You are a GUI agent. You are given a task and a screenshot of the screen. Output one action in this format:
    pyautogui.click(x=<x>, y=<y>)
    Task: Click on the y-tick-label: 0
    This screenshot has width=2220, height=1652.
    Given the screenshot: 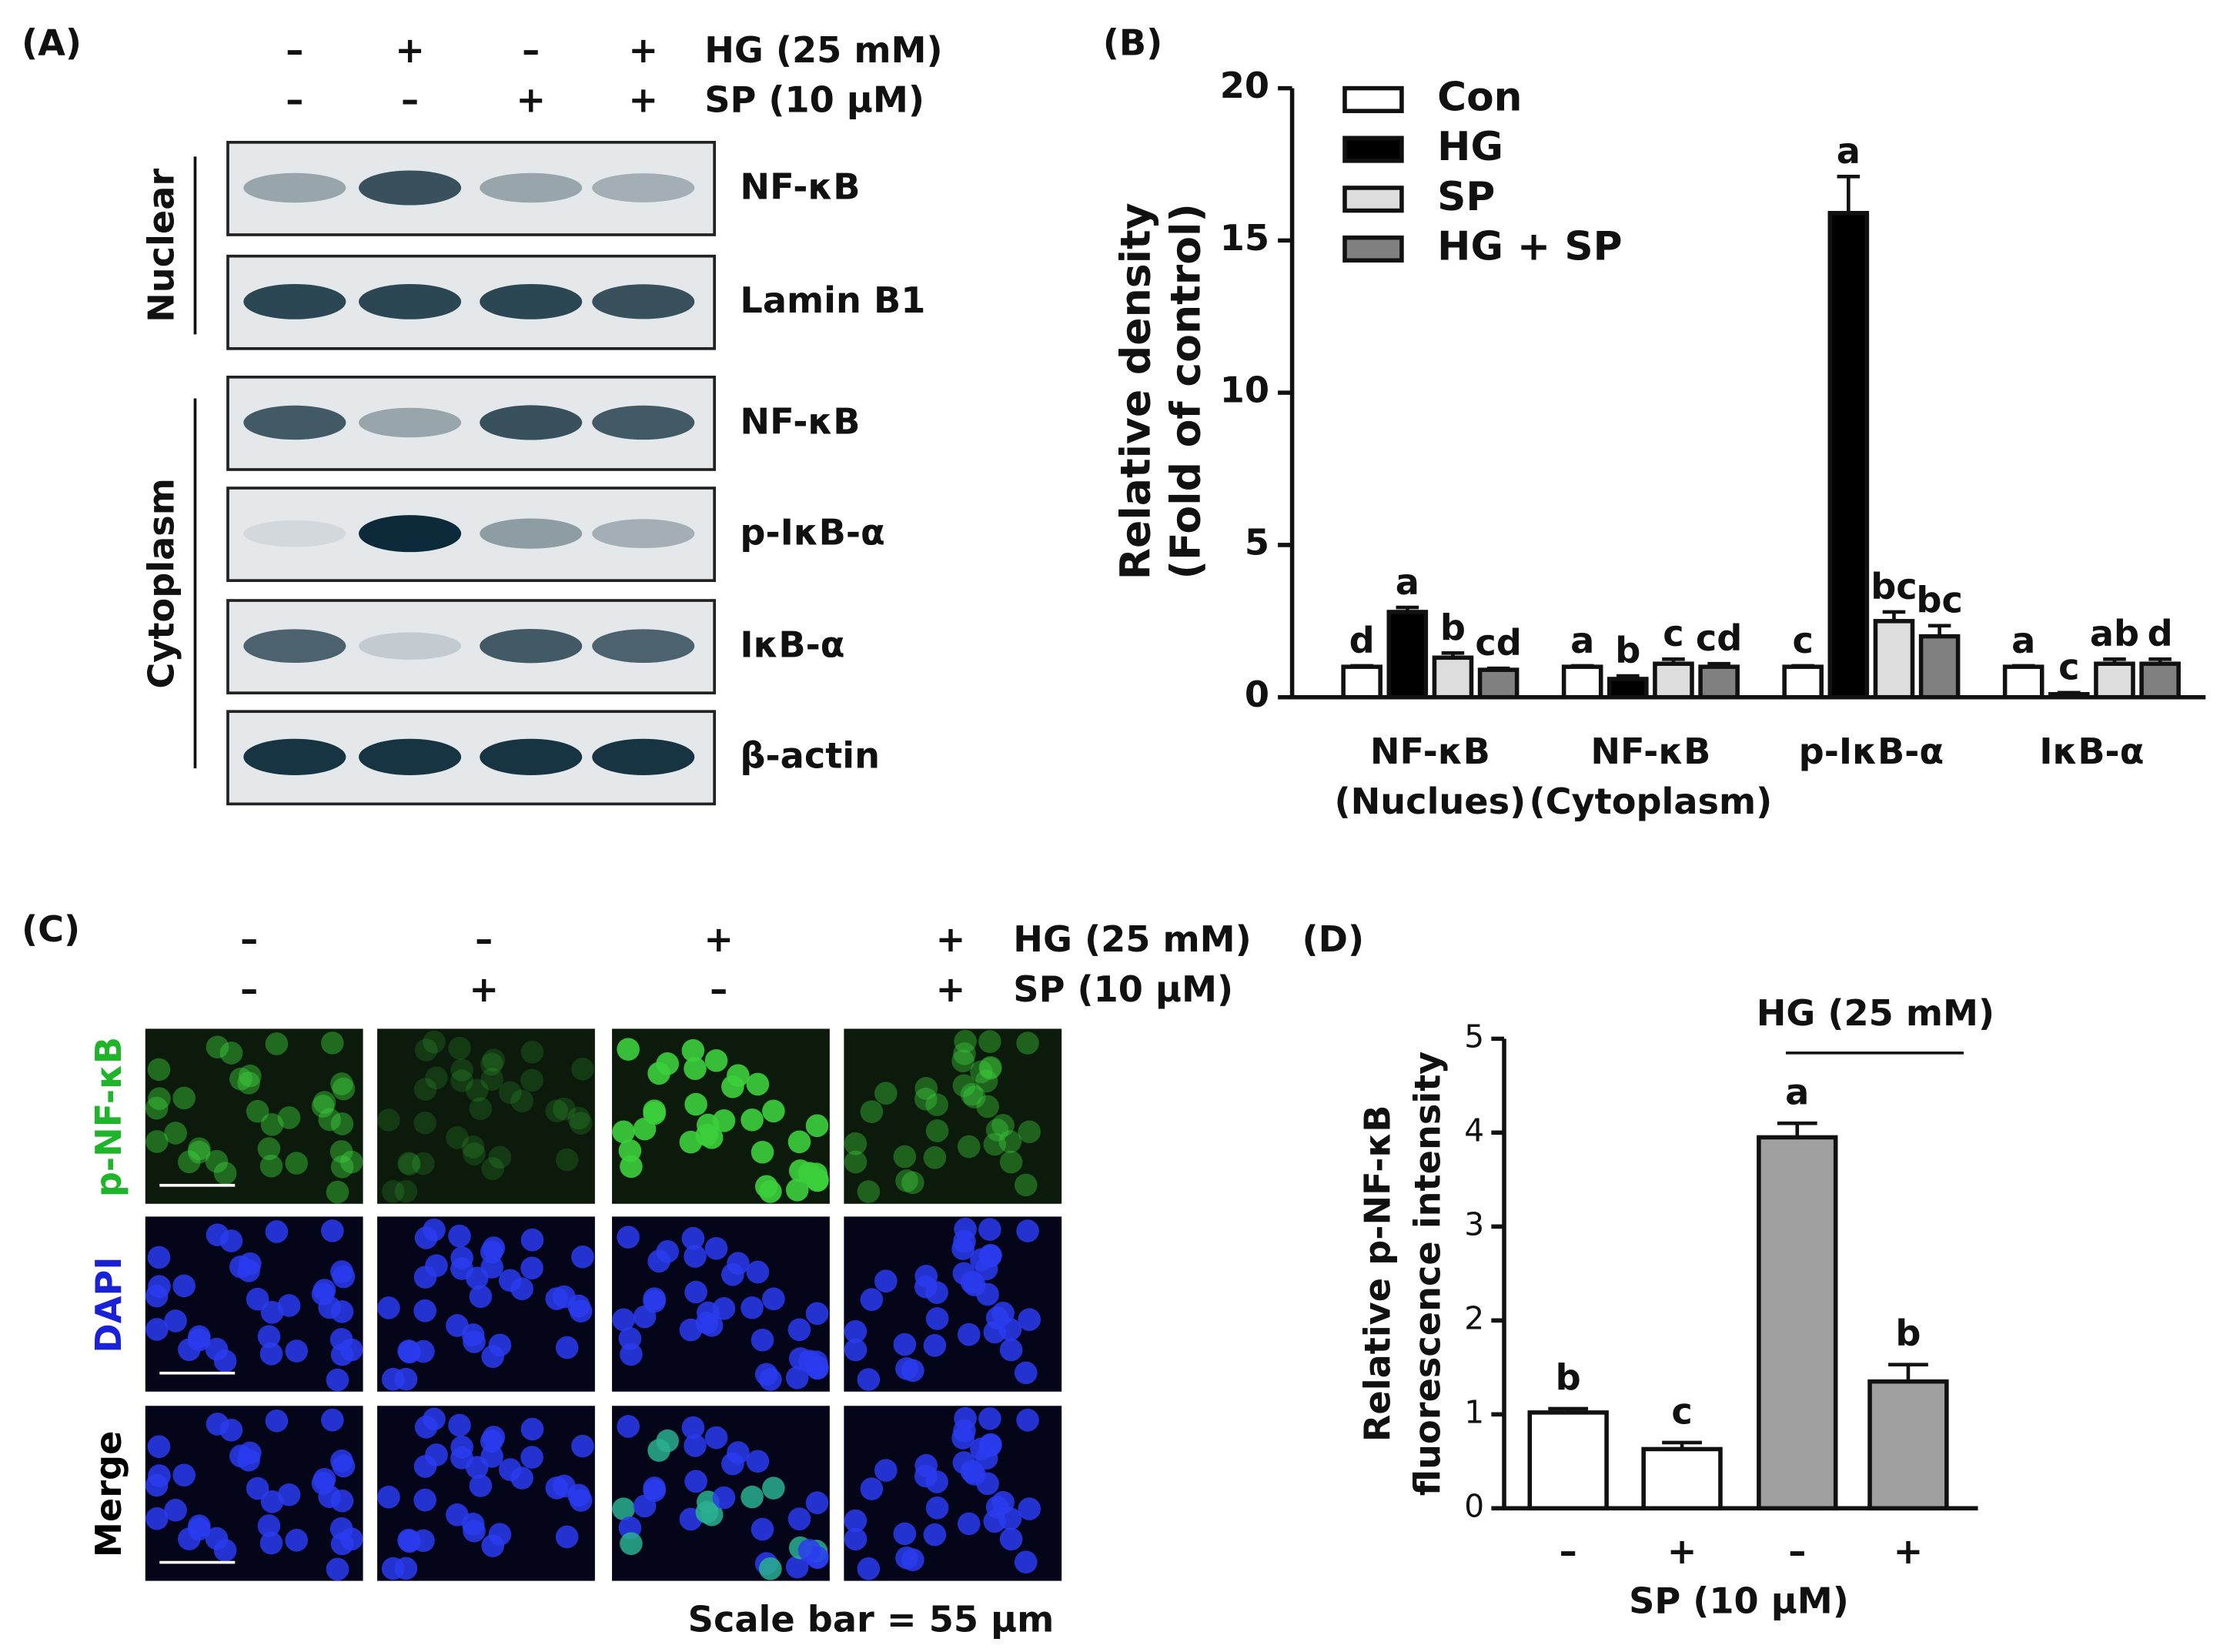 What is the action you would take?
    pyautogui.click(x=1257, y=694)
    